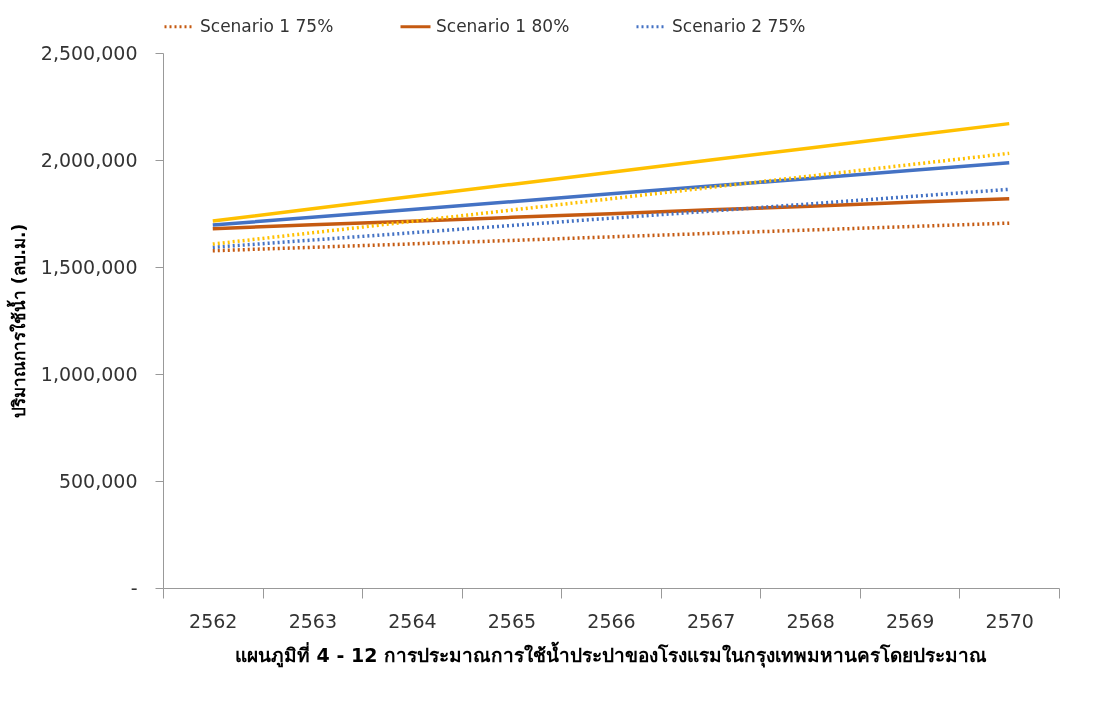 The height and width of the screenshot is (718, 1106). Describe the element at coordinates (412, 620) in the screenshot. I see `x-tick-label: 2564` at that location.